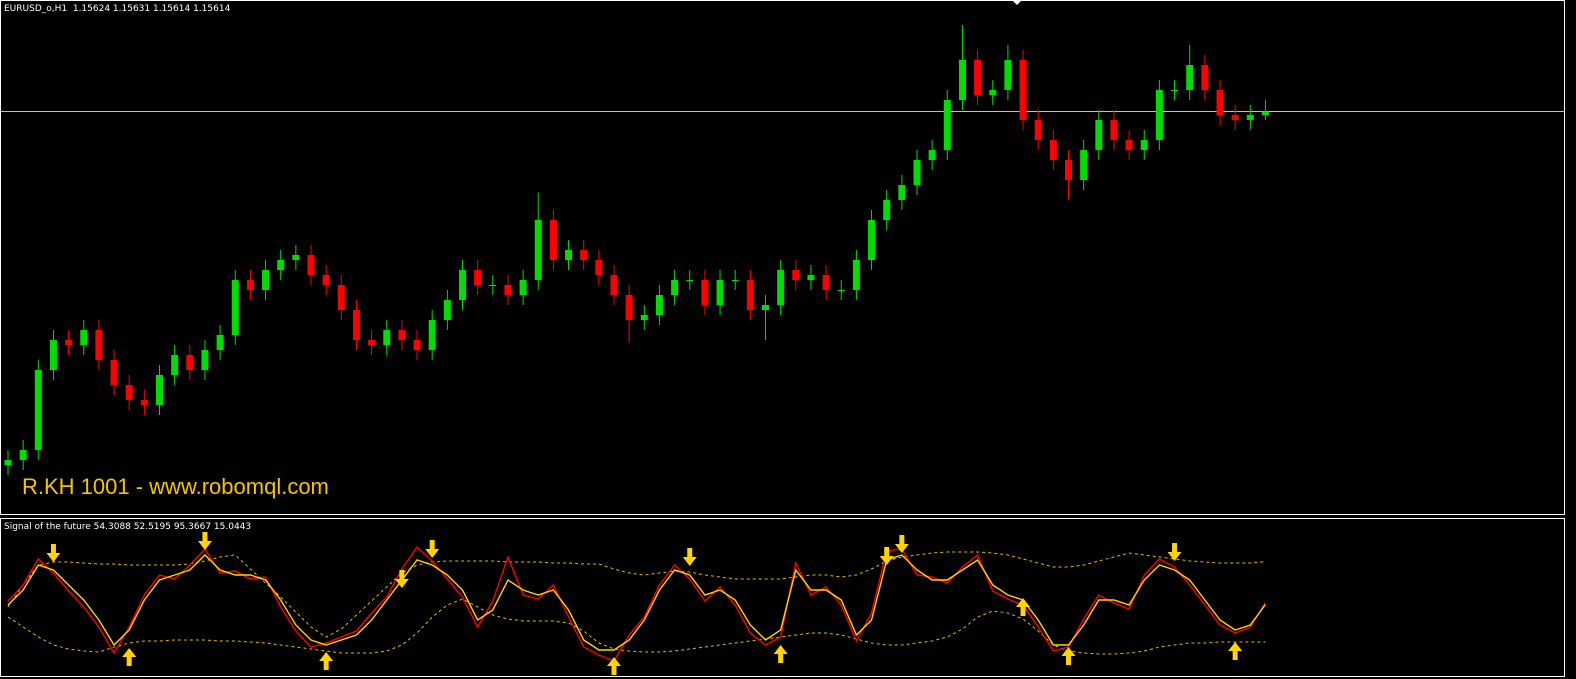  Describe the element at coordinates (1017, 2) in the screenshot. I see `shift-marker` at that location.